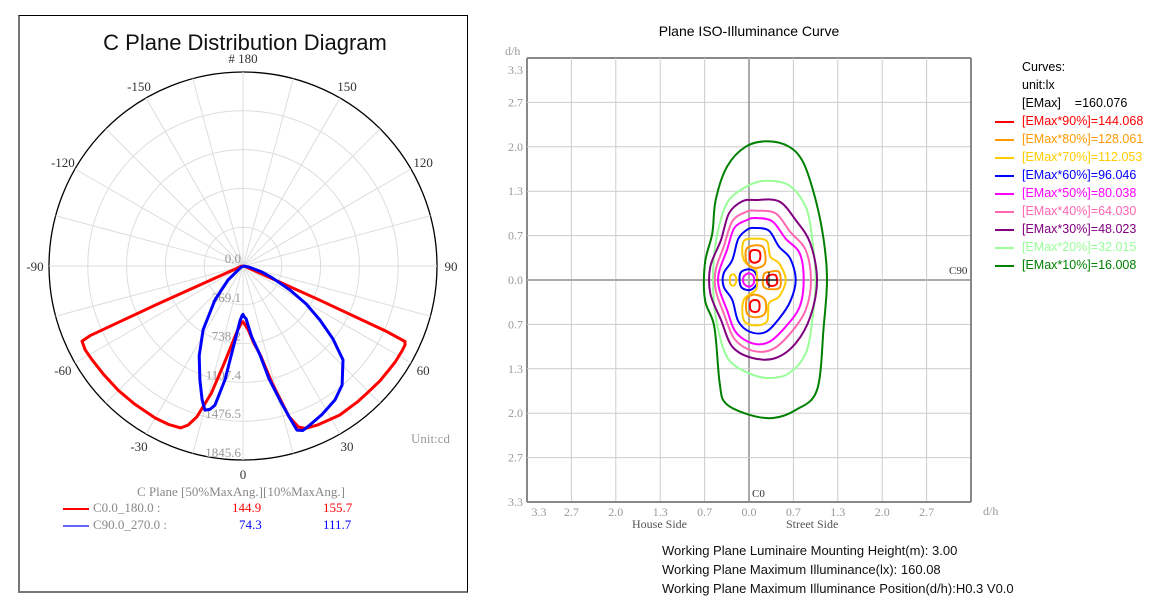 The image size is (1169, 614). I want to click on iso-contour-20pct, so click(764, 279).